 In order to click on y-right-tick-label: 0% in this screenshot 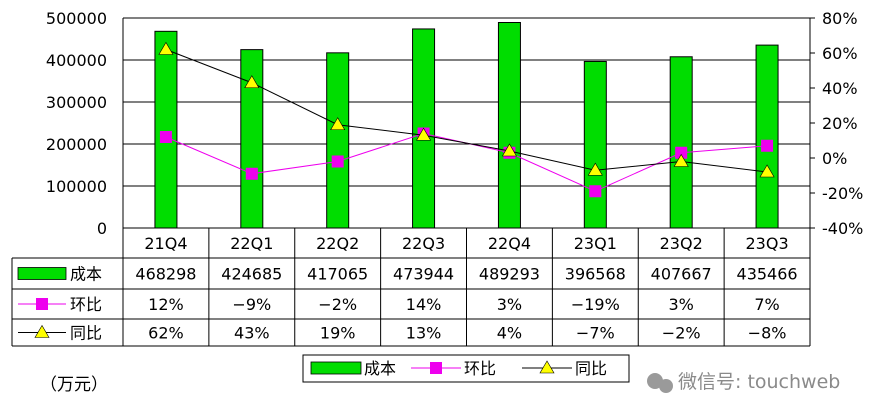, I will do `click(834, 158)`.